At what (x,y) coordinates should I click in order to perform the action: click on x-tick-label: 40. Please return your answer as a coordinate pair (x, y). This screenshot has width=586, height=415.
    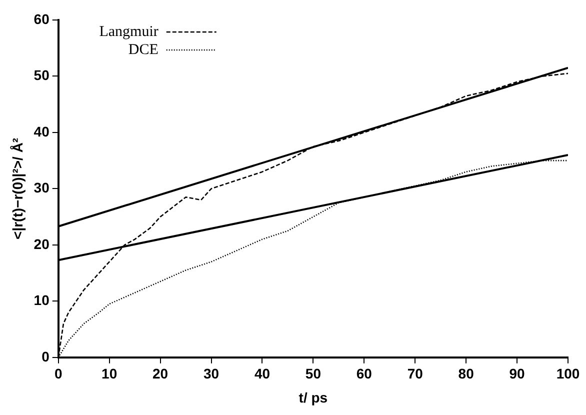
    Looking at the image, I should click on (262, 374).